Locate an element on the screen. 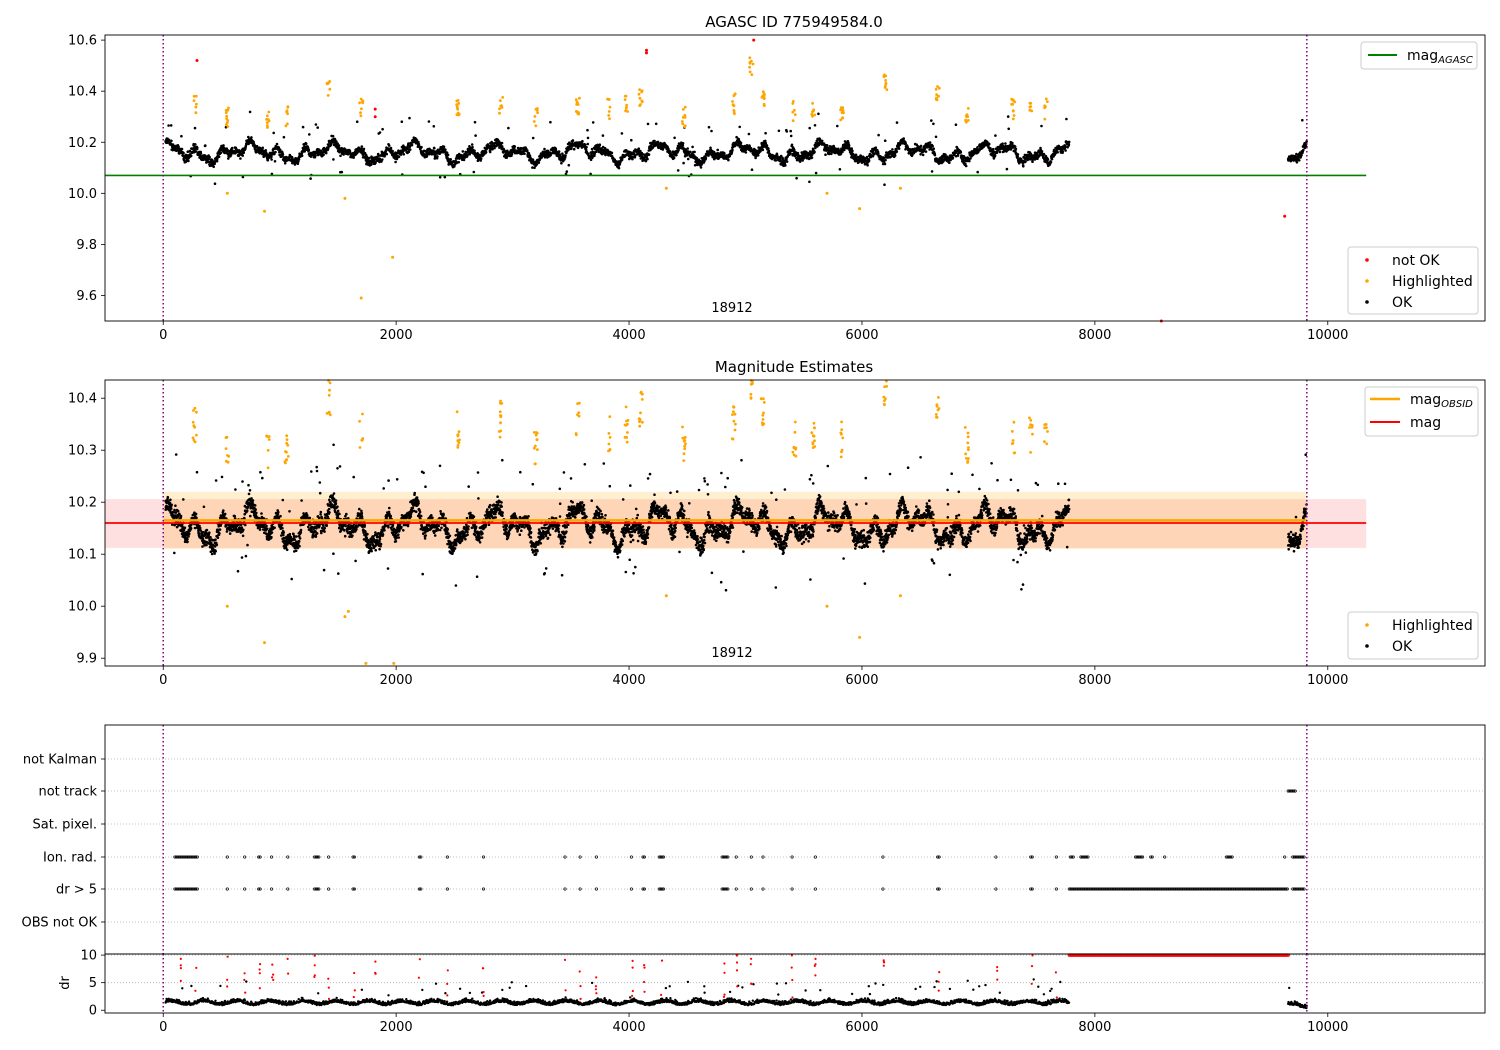 This screenshot has width=1500, height=1050. panel-agasc-title: AGASC ID 775949584.0 is located at coordinates (794, 22).